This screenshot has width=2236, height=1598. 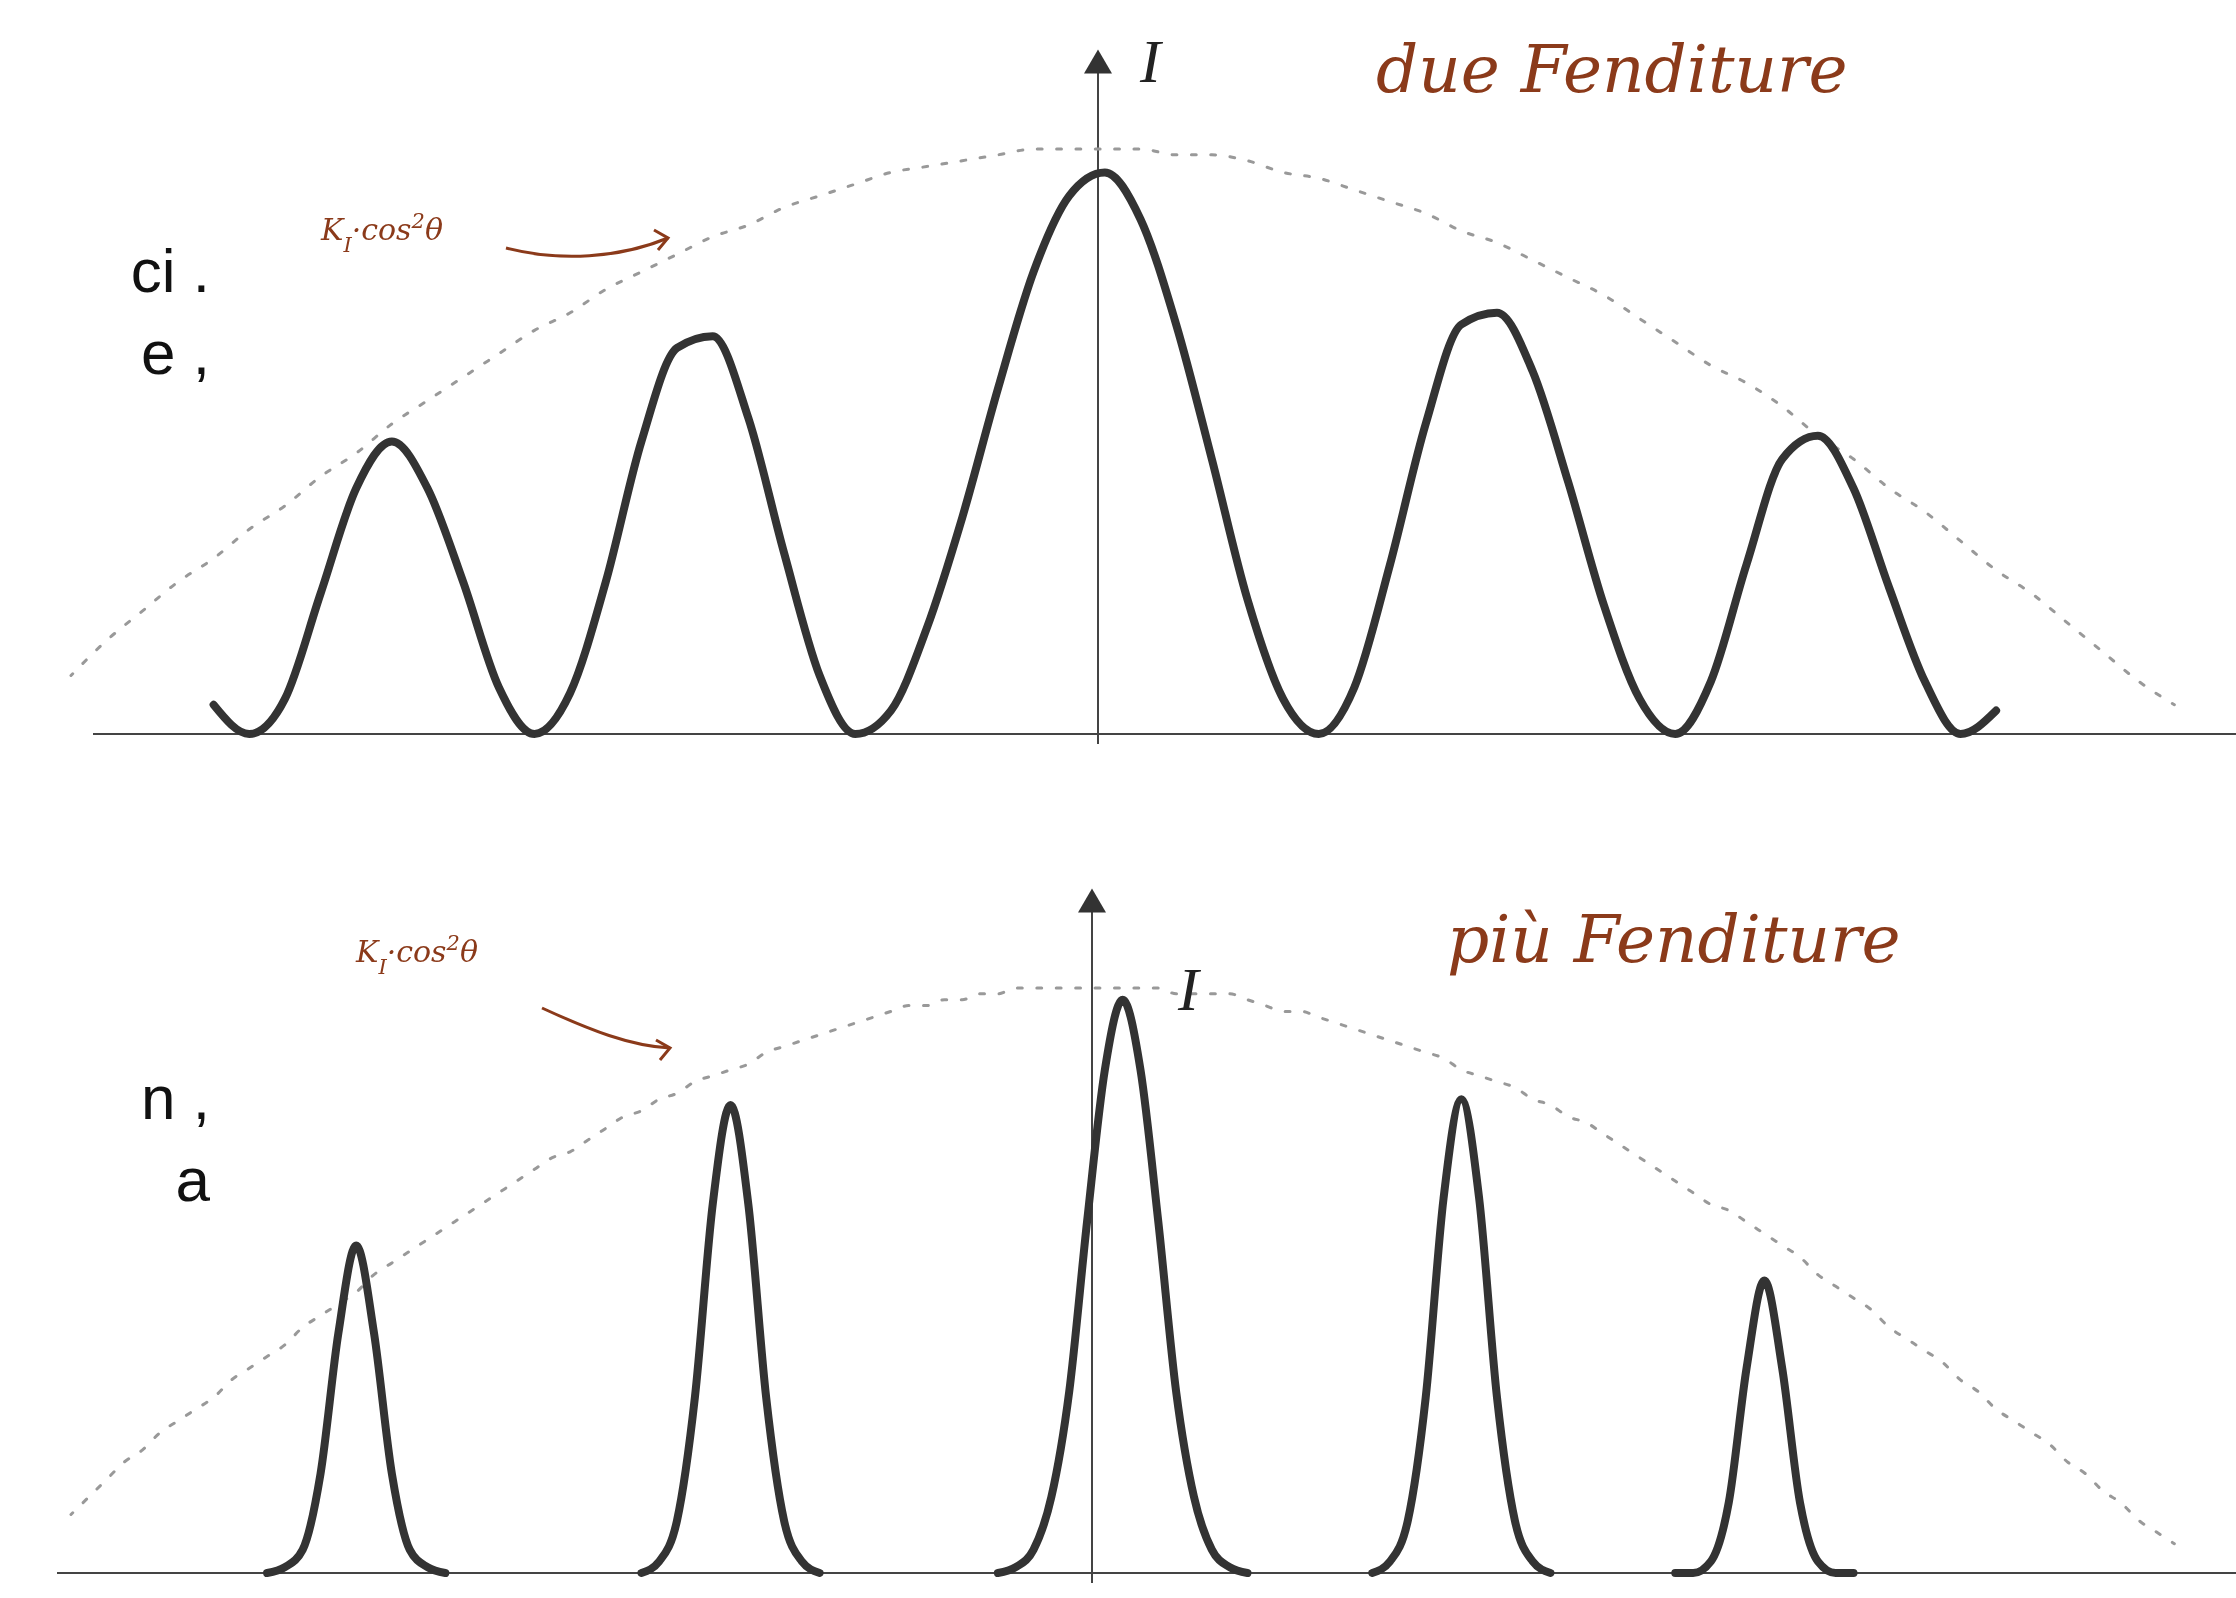 What do you see at coordinates (381, 233) in the screenshot?
I see `annotation: K$_{I}$·cos$^{2}$θ` at bounding box center [381, 233].